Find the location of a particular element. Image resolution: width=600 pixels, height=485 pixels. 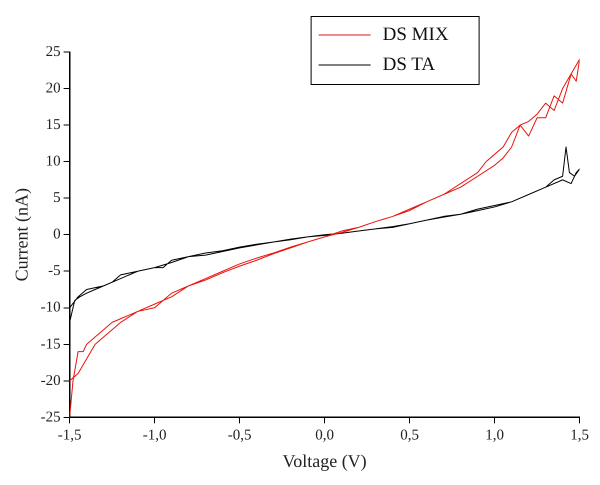

y-tick-label: -5 is located at coordinates (54, 271).